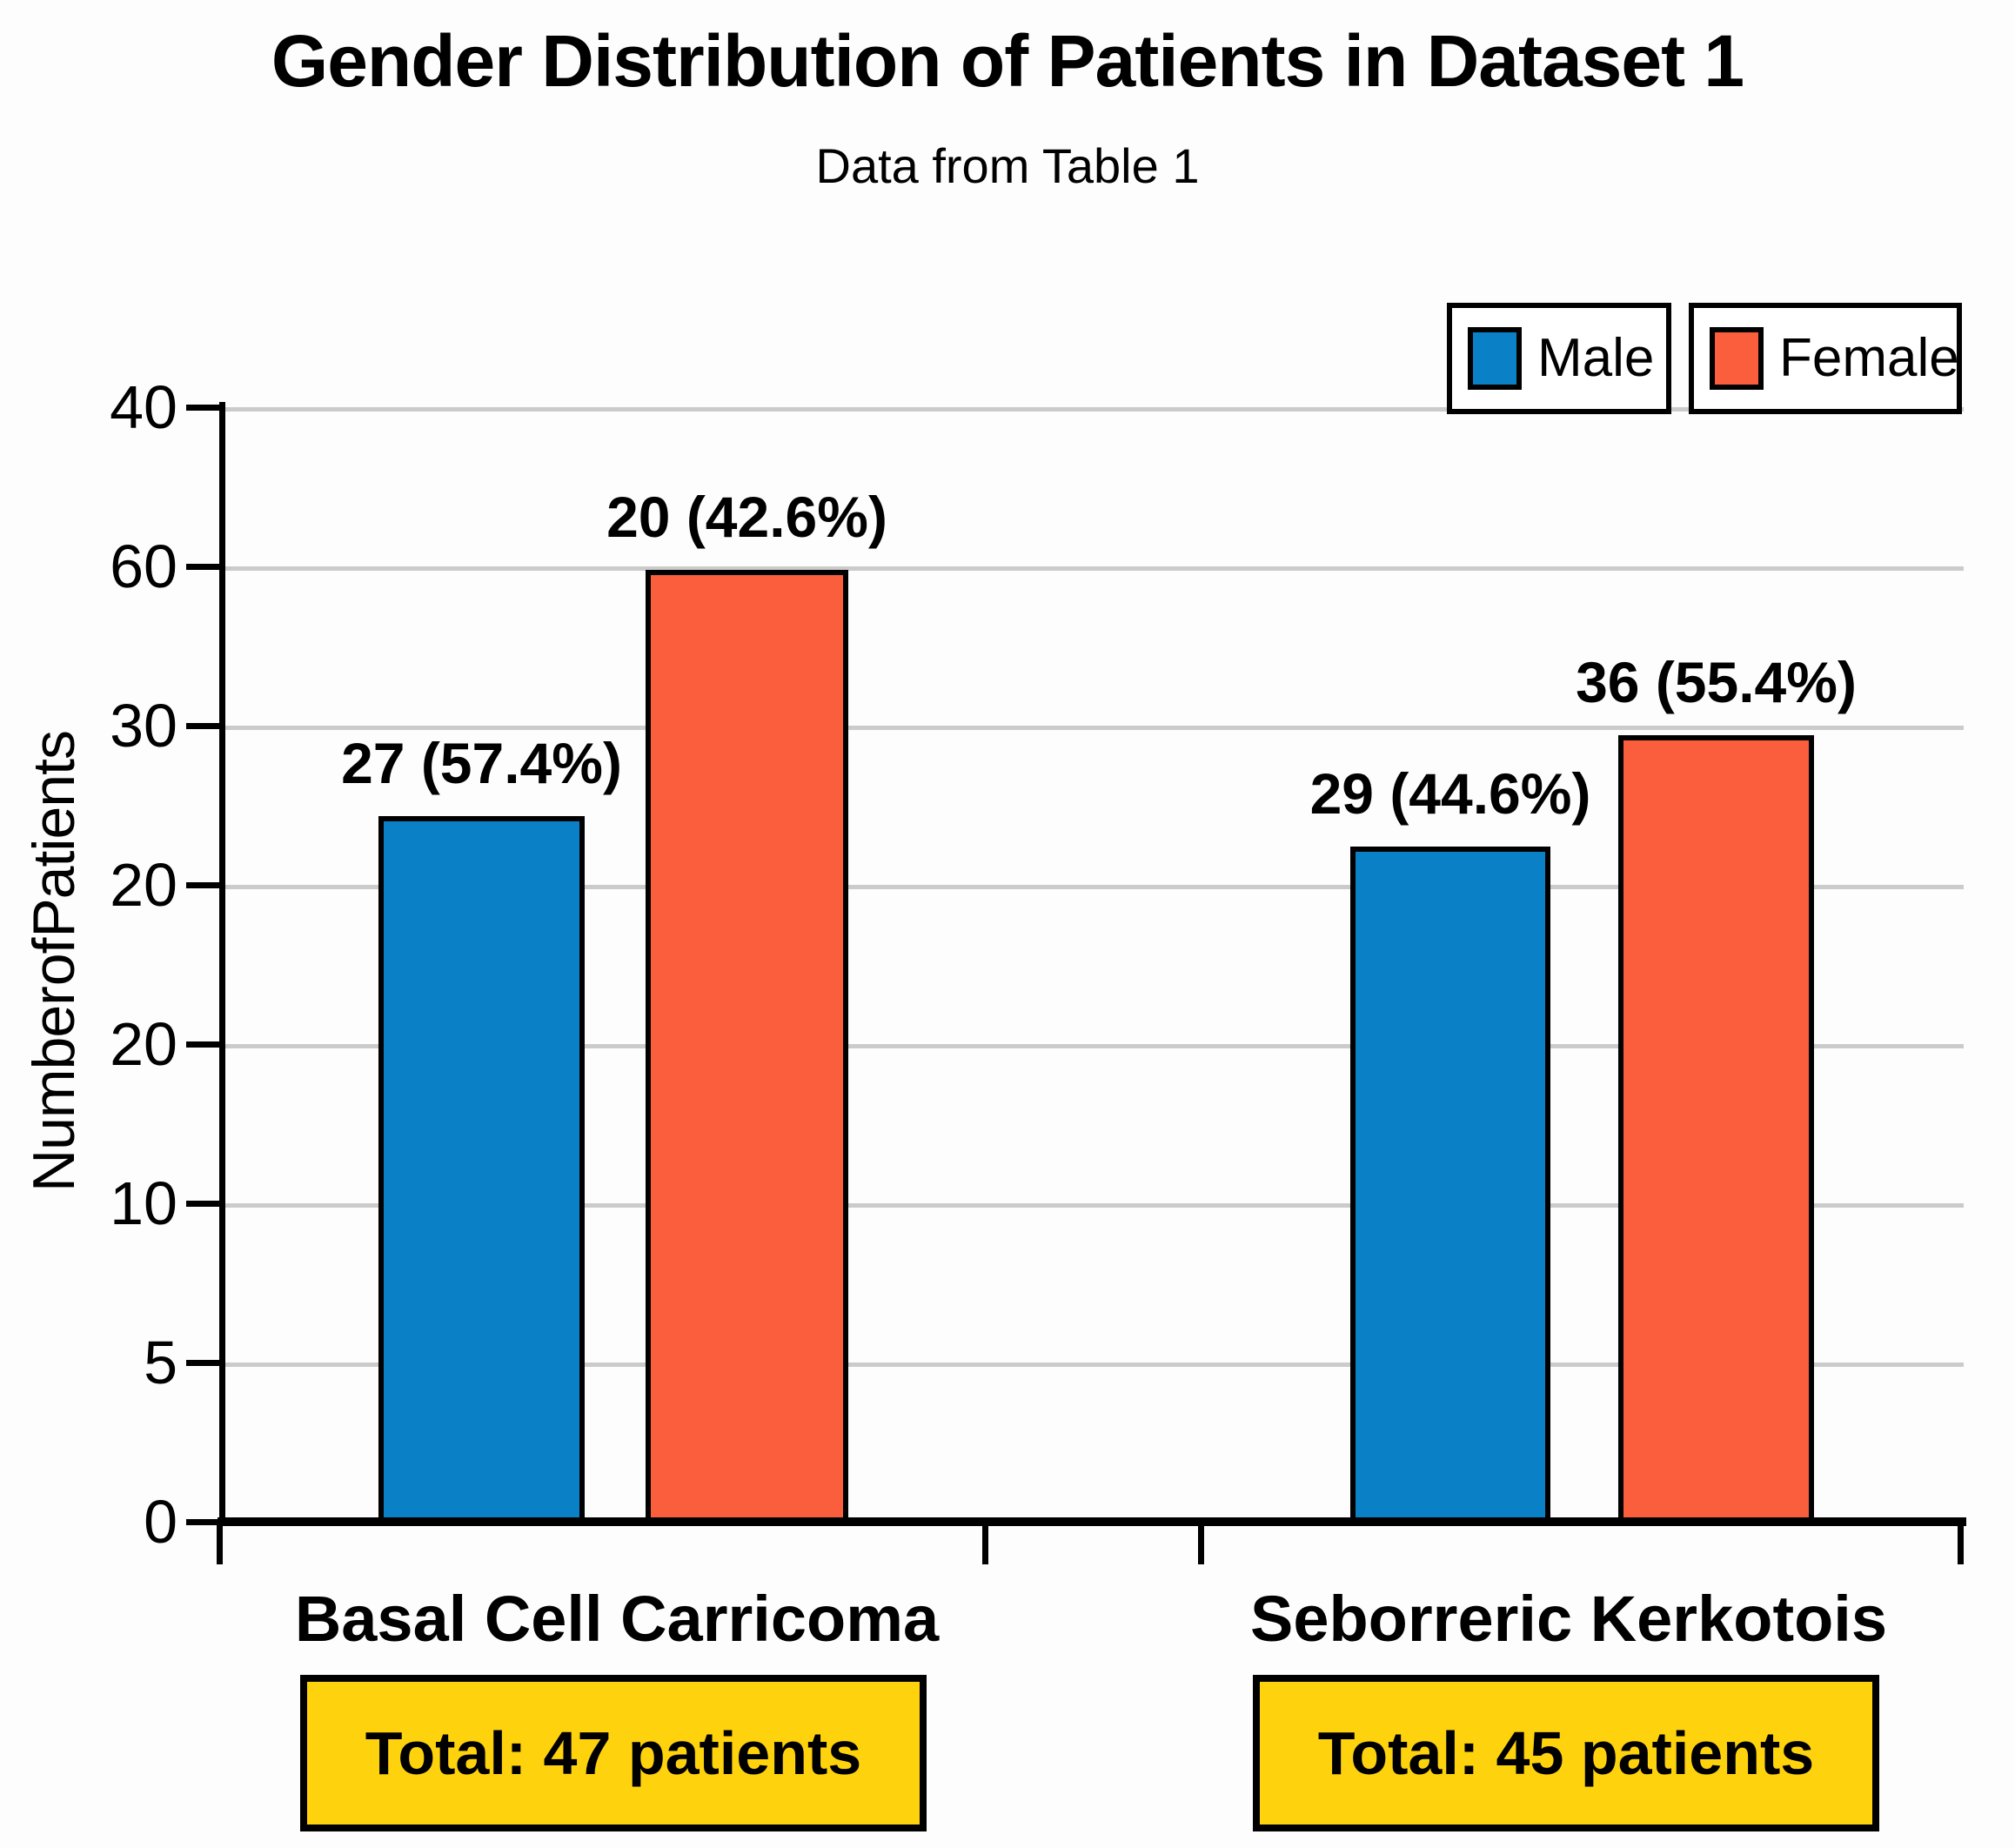 This screenshot has height=1848, width=2015. Describe the element at coordinates (160, 1362) in the screenshot. I see `y-tick-label: 5` at that location.